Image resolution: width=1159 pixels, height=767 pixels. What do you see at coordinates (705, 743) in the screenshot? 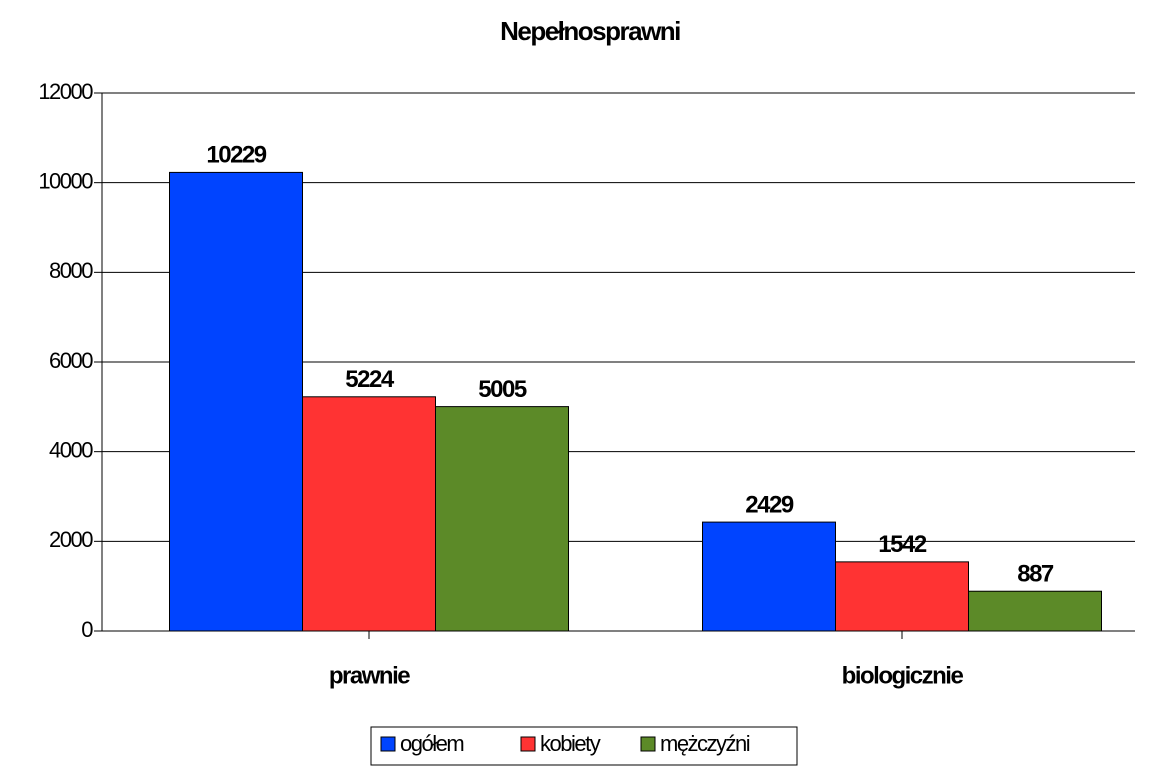
I see `legend-label: mężczyźni` at bounding box center [705, 743].